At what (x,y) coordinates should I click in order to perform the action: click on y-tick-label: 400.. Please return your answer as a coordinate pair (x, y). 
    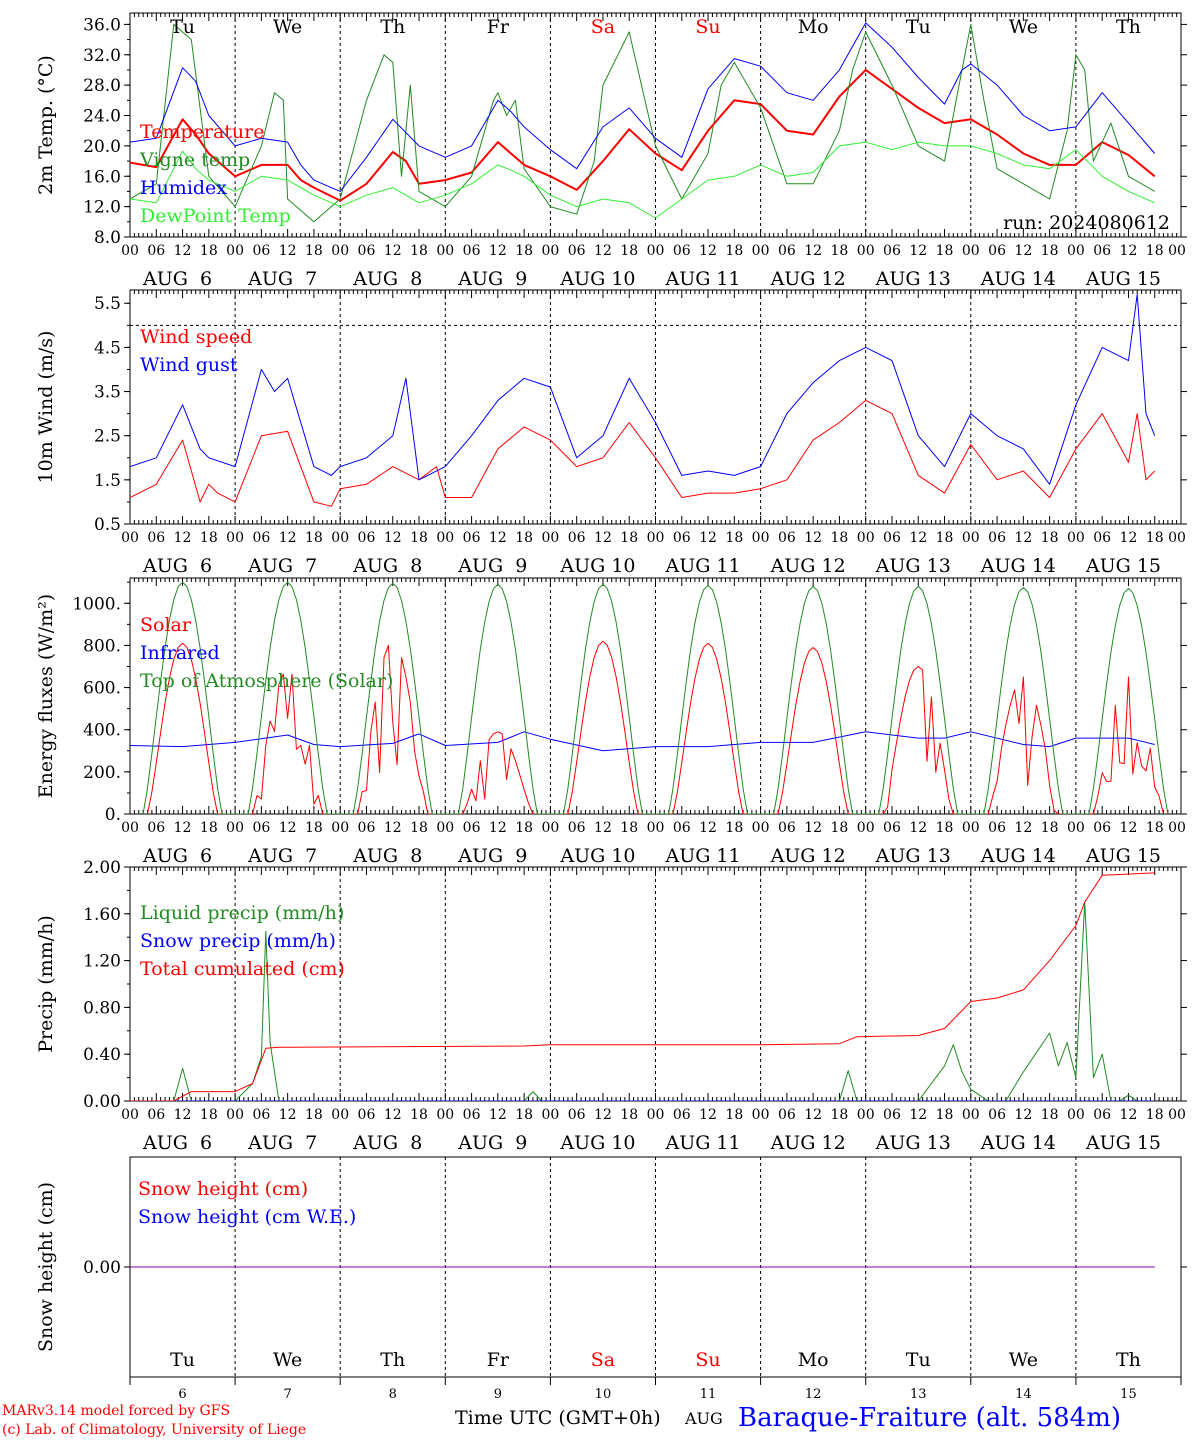
    Looking at the image, I should click on (102, 731).